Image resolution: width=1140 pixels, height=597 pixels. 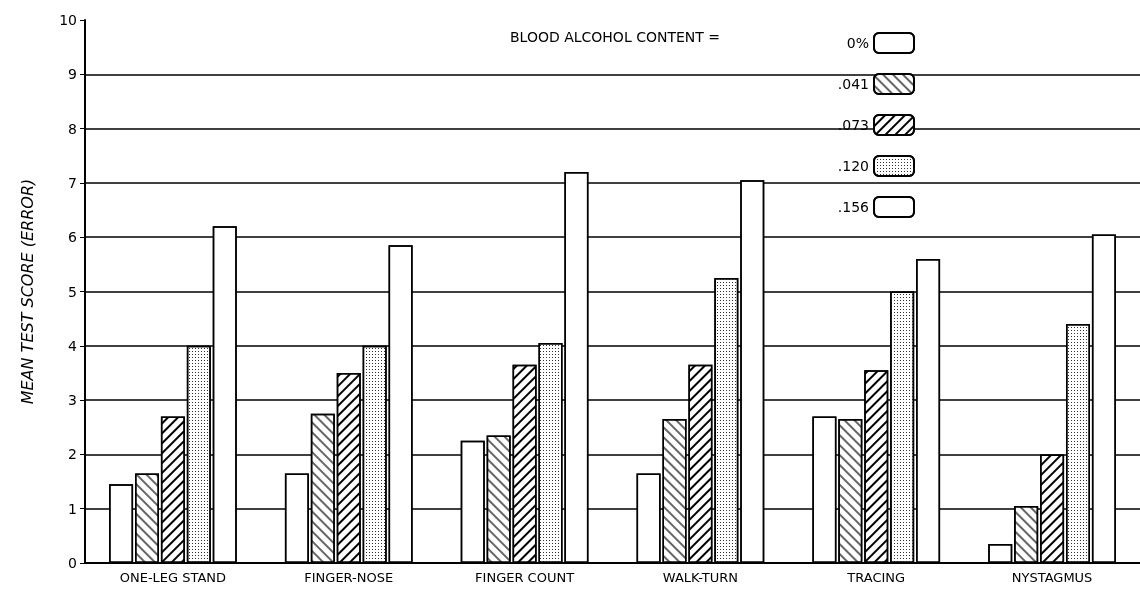 What do you see at coordinates (700, 577) in the screenshot?
I see `x-tick-label: WALK-TURN` at bounding box center [700, 577].